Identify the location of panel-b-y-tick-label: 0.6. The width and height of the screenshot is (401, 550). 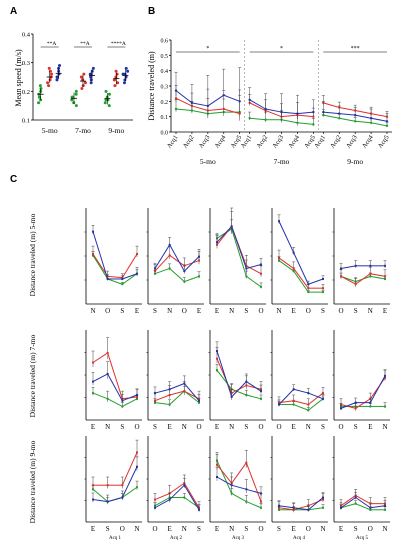
(165, 42).